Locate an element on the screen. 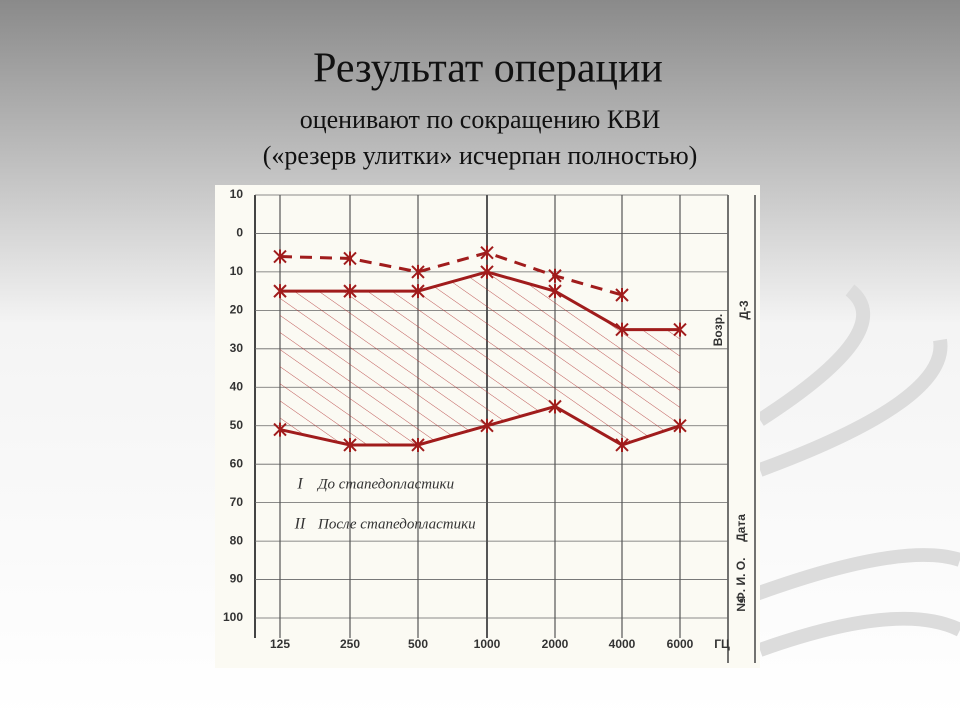 The image size is (960, 725). subtitle: оценивают по сокращению КВИ is located at coordinates (480, 119).